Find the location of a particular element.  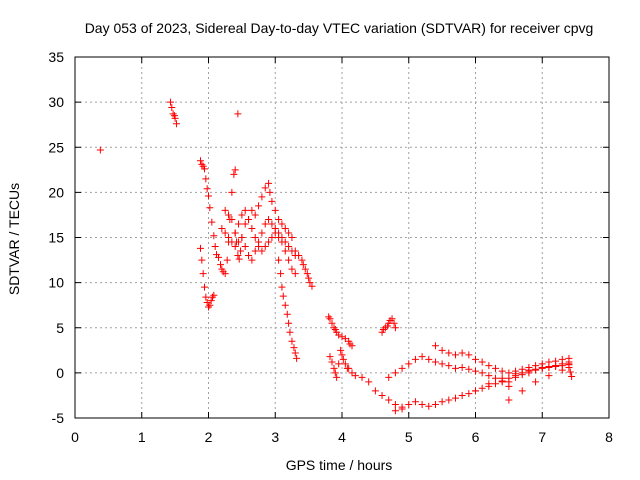

x-tick-label: 2 is located at coordinates (209, 437).